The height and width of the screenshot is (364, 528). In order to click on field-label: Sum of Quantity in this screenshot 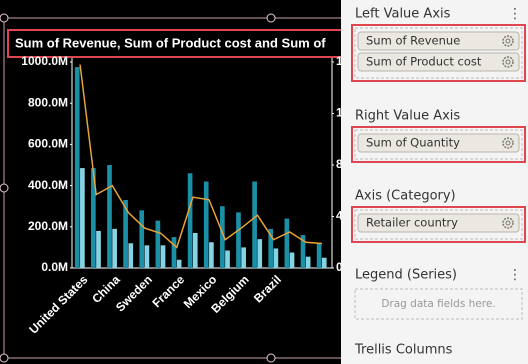, I will do `click(413, 143)`.